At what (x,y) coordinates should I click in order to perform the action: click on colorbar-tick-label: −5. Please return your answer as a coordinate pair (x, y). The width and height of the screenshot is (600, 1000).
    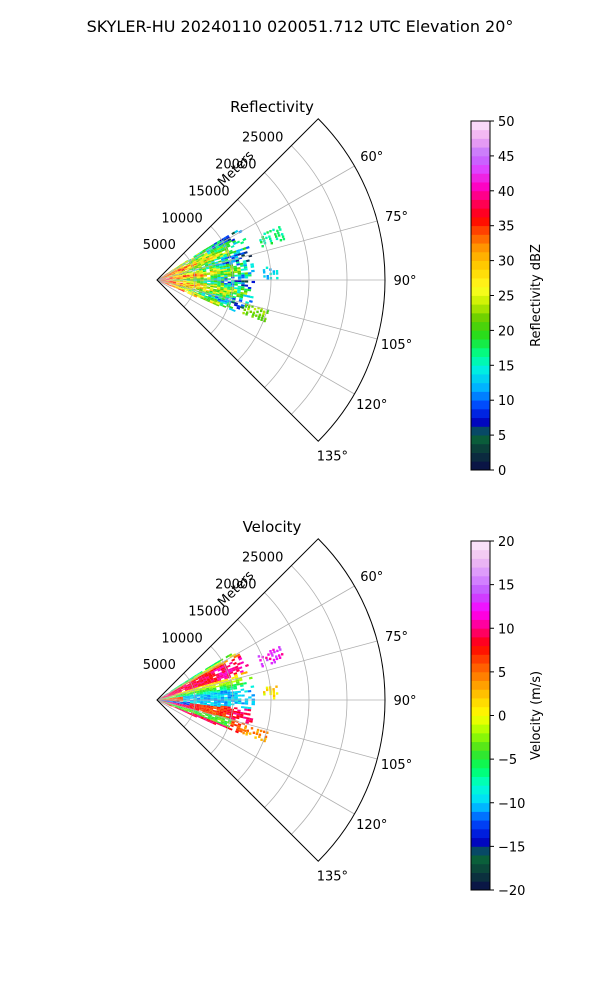
    Looking at the image, I should click on (507, 760).